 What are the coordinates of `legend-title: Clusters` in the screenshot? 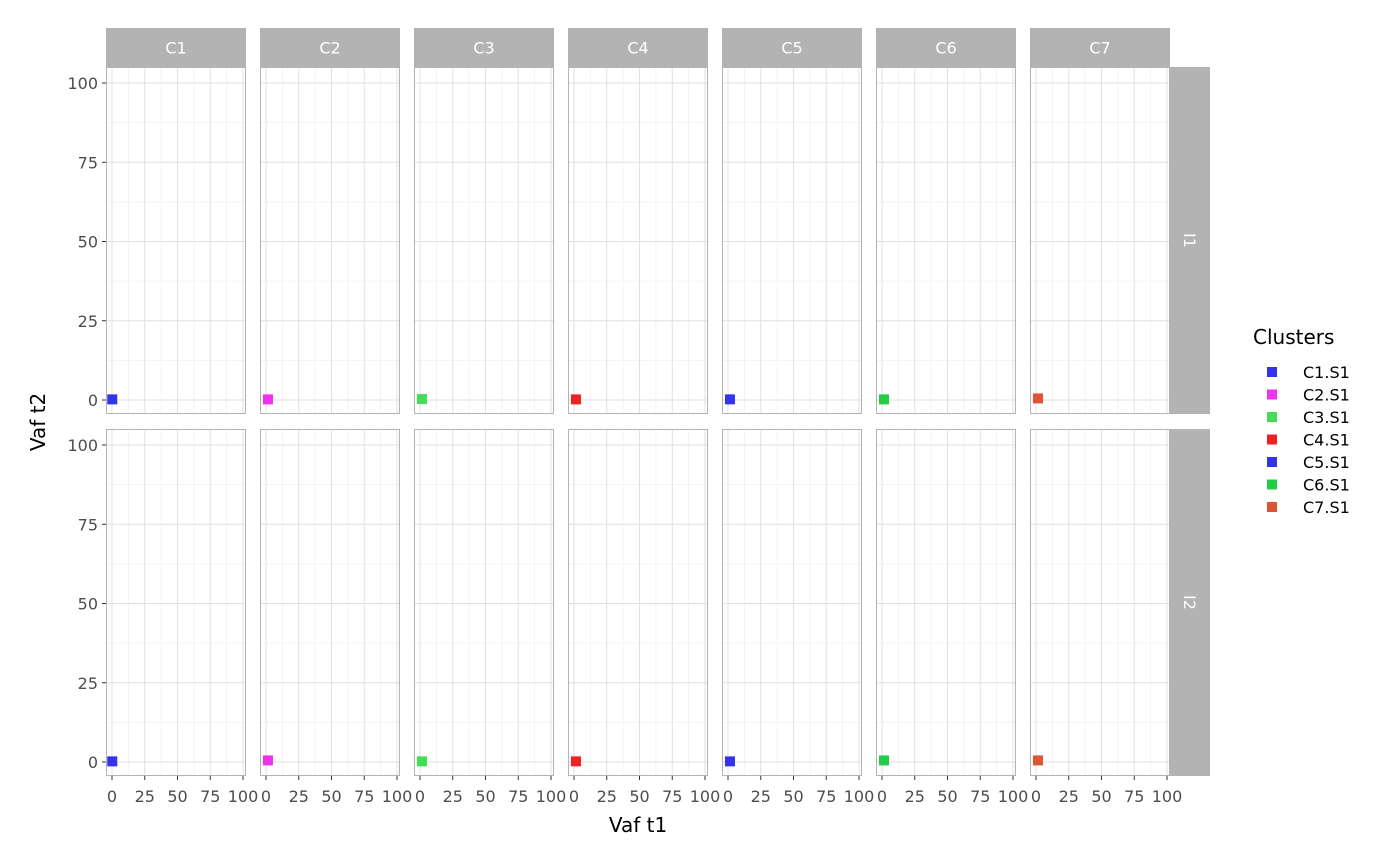 It's located at (1293, 337).